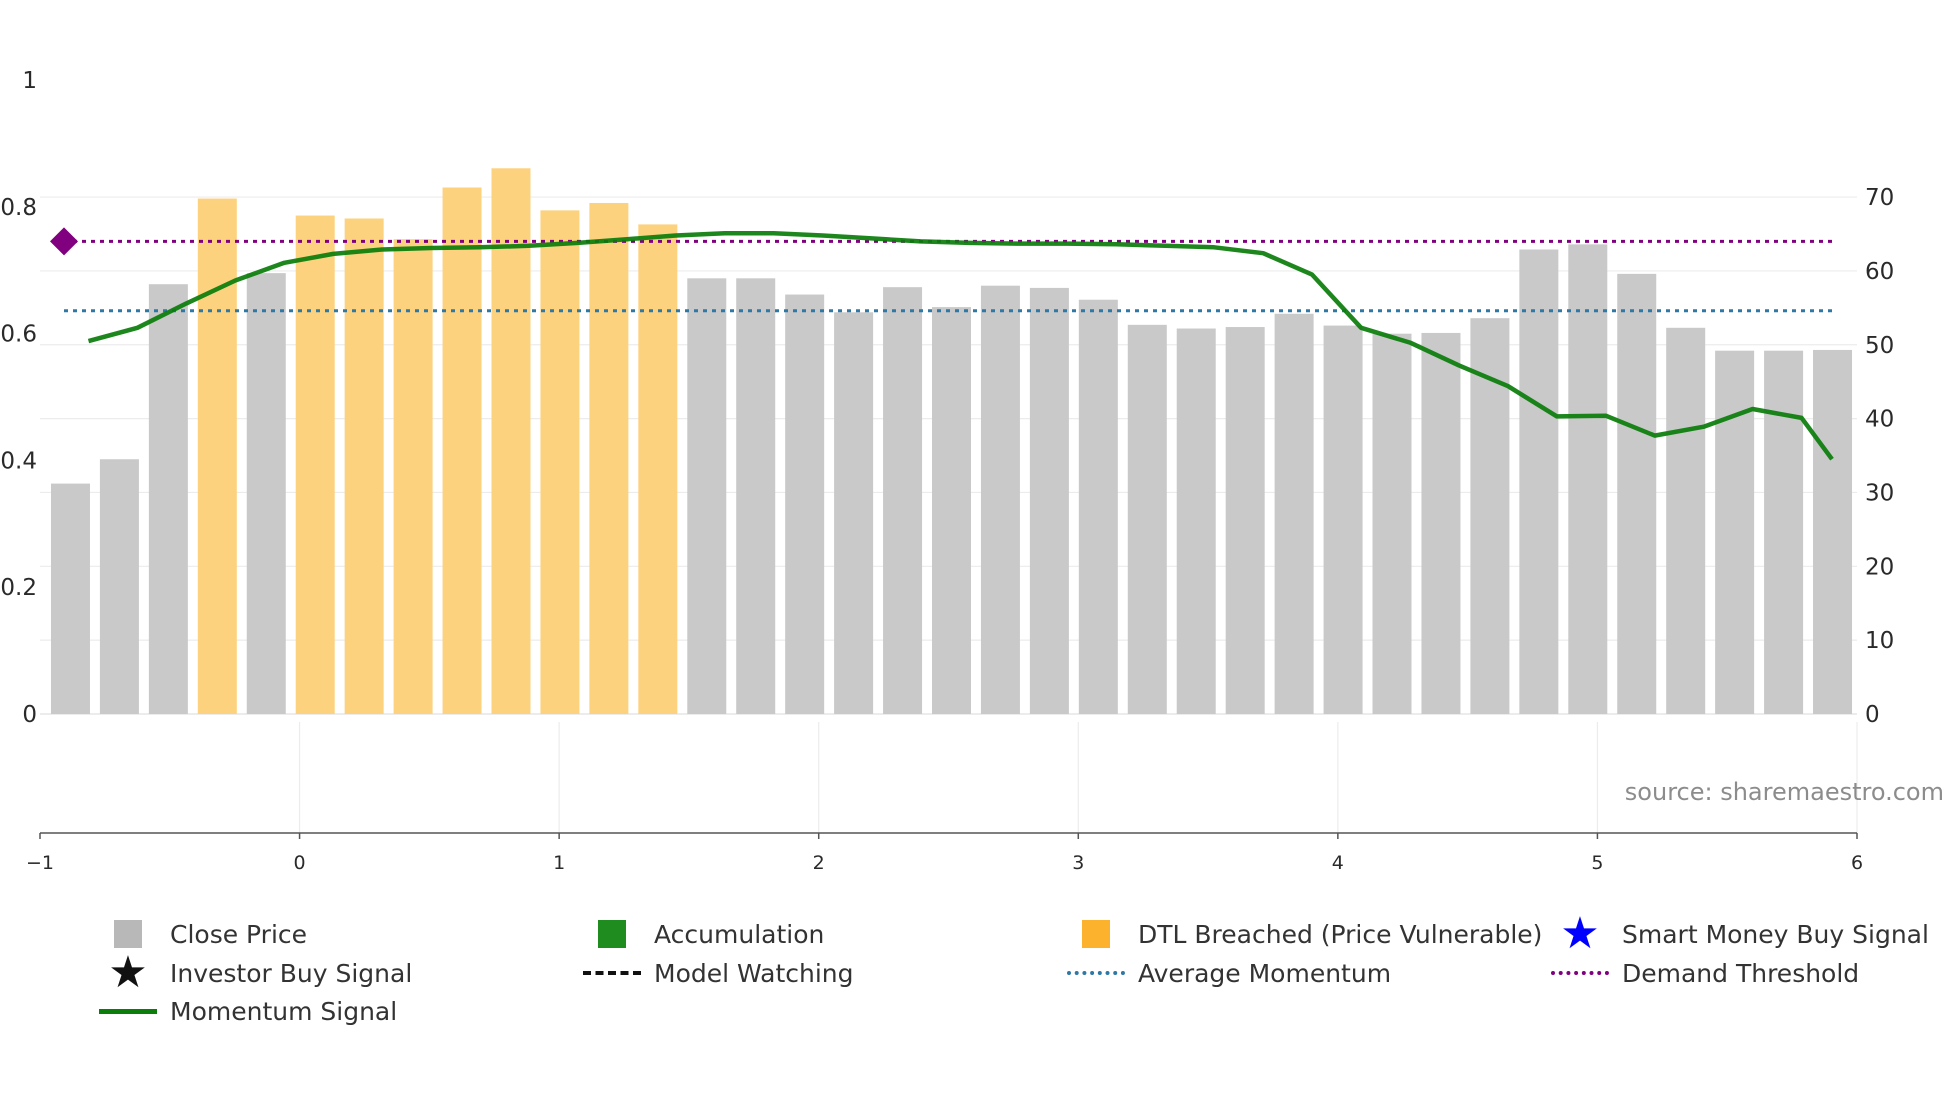  Describe the element at coordinates (1784, 792) in the screenshot. I see `source-label: source: sharemaestro.com` at that location.